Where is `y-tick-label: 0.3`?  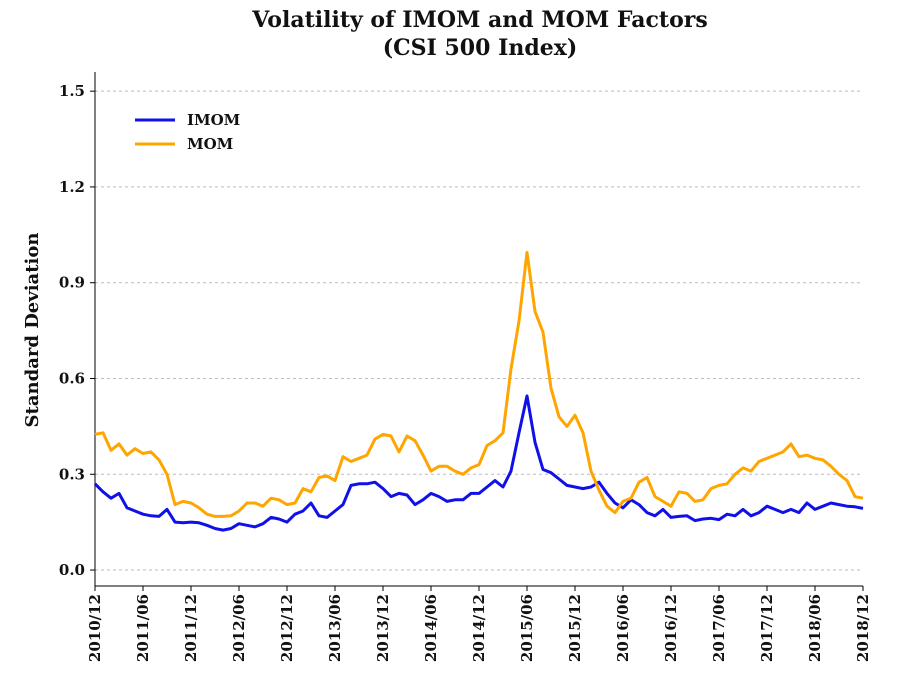
y-tick-label: 0.3 is located at coordinates (72, 474).